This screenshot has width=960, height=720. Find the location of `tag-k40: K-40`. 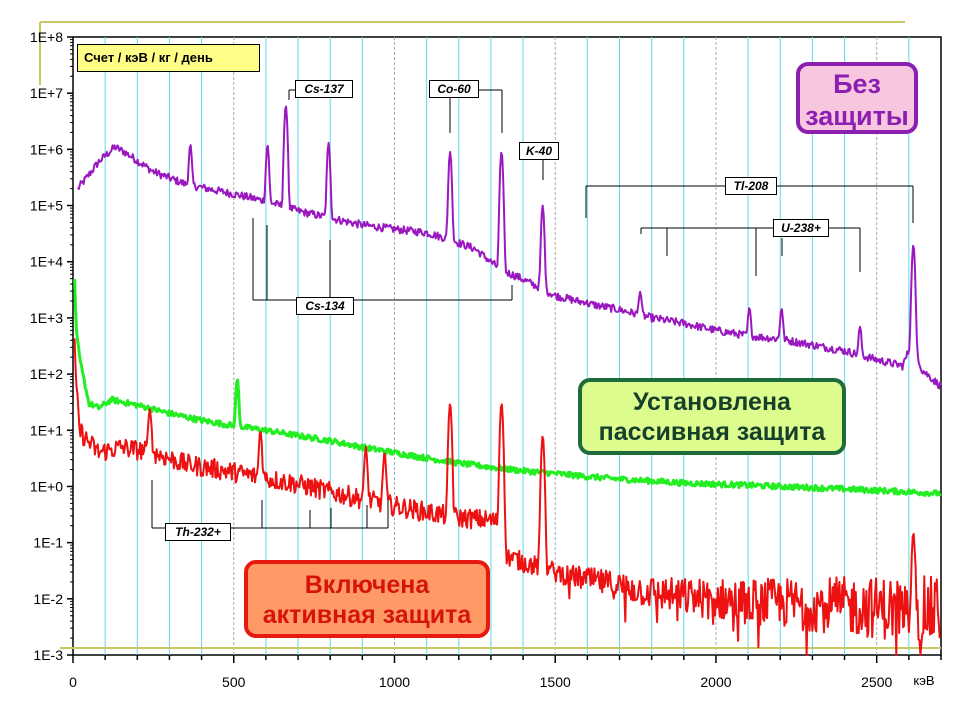

tag-k40: K-40 is located at coordinates (539, 151).